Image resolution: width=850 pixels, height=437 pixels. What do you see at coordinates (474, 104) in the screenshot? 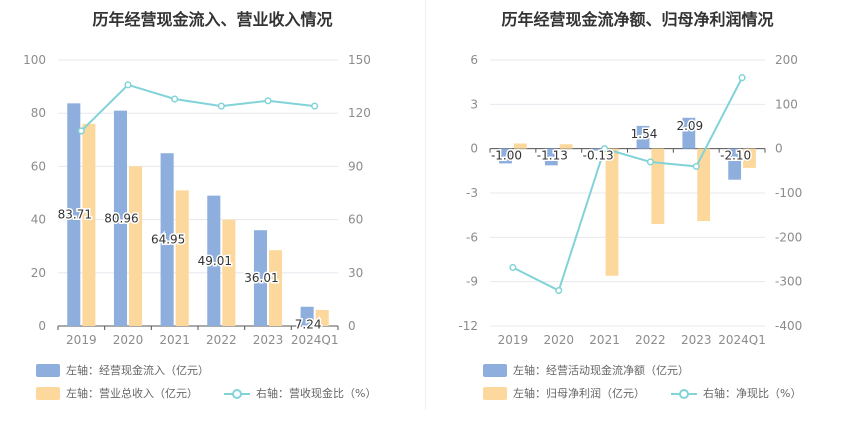
I see `left-axis-tick-label: 3` at bounding box center [474, 104].